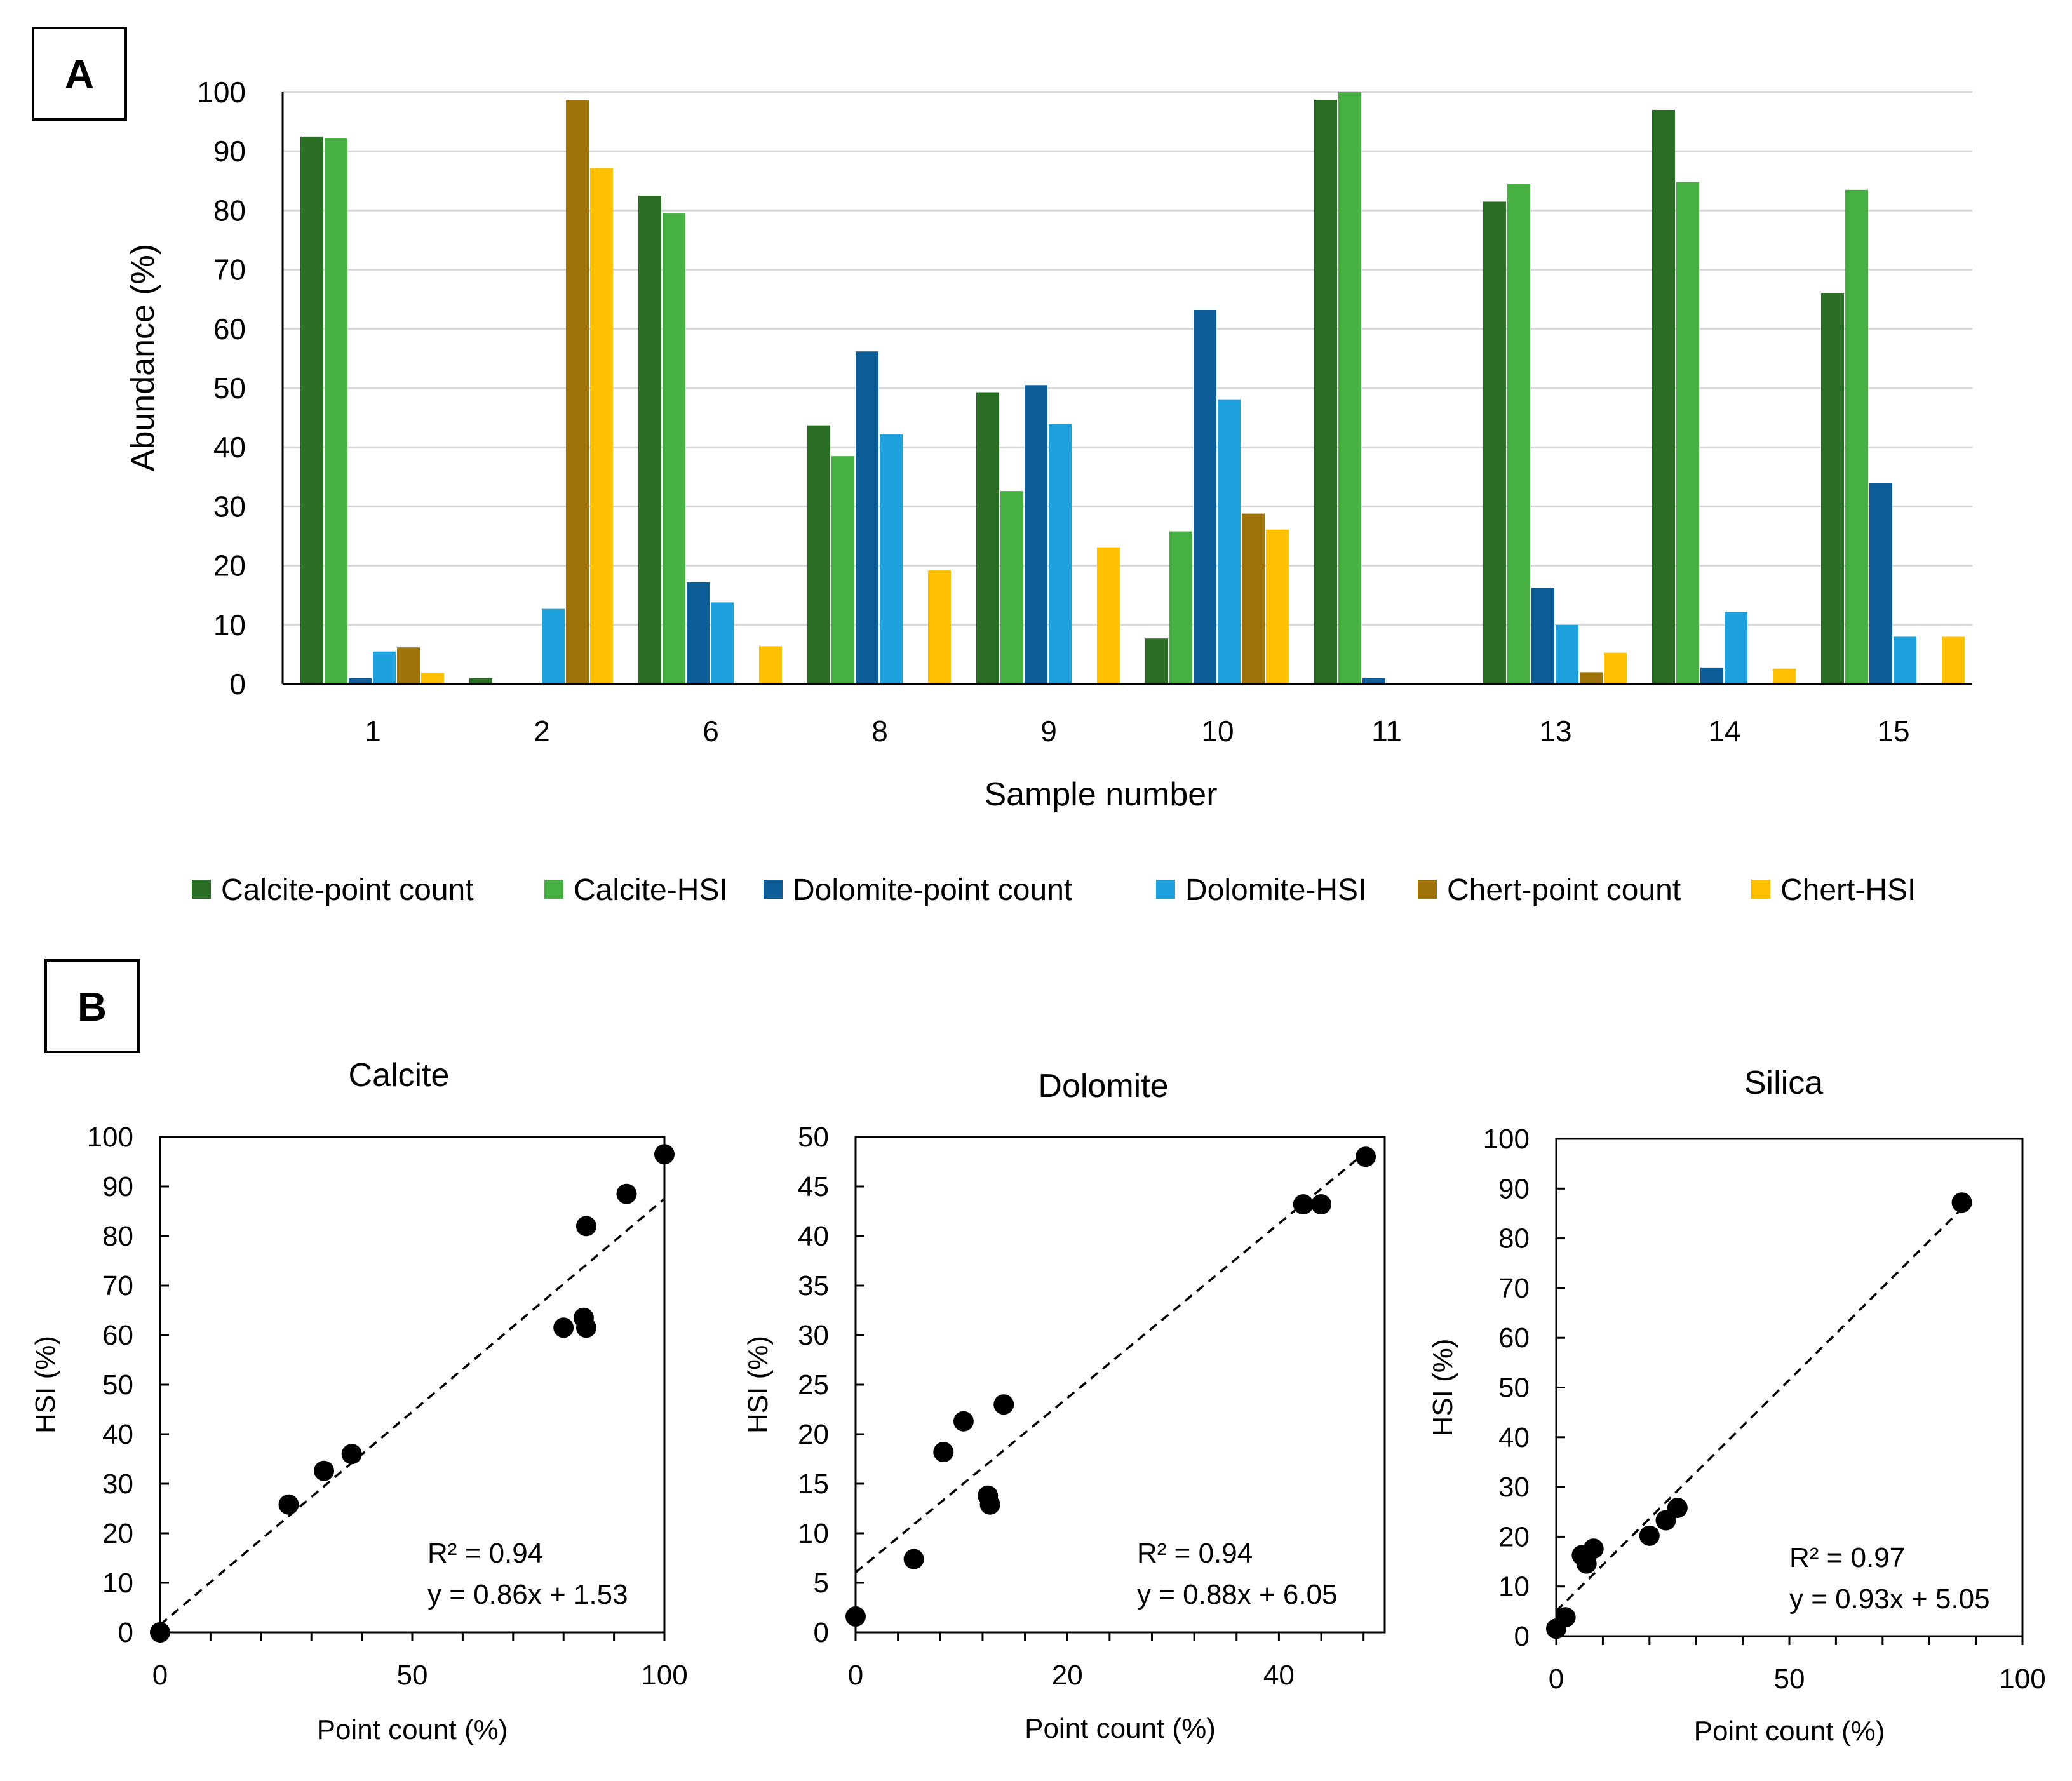 The height and width of the screenshot is (1781, 2072). Describe the element at coordinates (160, 1675) in the screenshot. I see `calcite-x-tick-label-0: 0` at that location.